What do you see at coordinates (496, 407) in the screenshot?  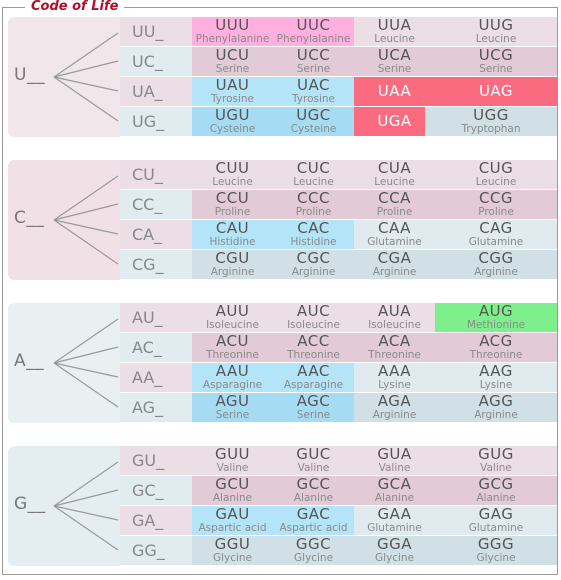 I see `codon-cell: AGG Arginine` at bounding box center [496, 407].